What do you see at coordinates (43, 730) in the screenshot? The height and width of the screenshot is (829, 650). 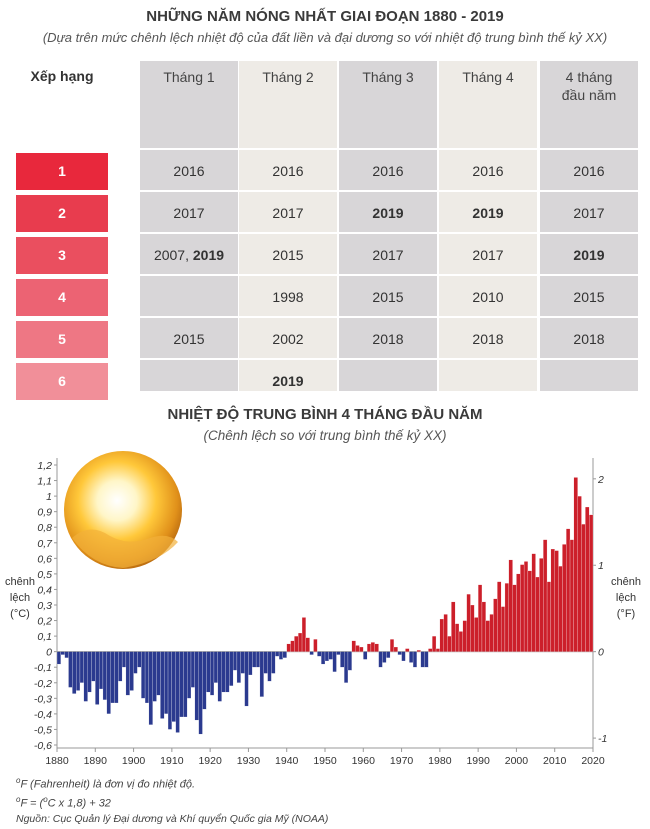 I see `y-tick-label-left: -0,5` at bounding box center [43, 730].